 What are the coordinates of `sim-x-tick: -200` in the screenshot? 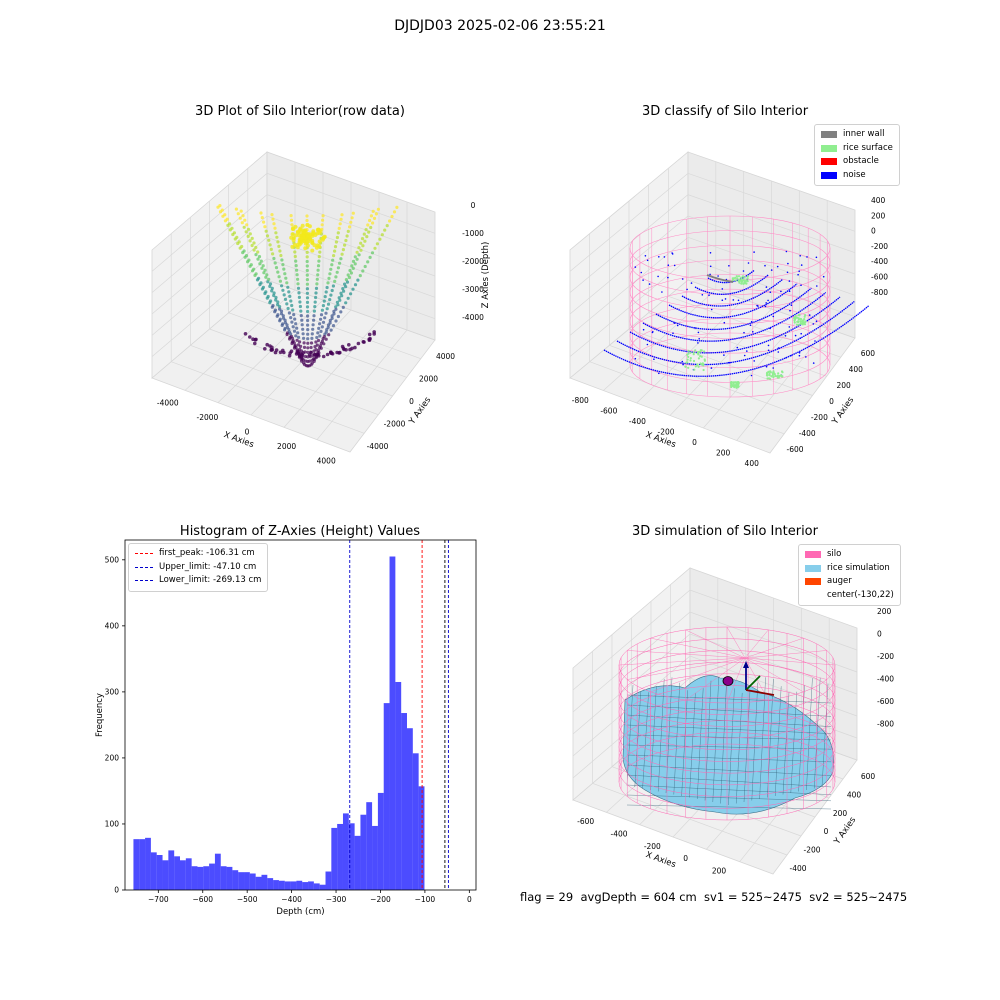 It's located at (652, 846).